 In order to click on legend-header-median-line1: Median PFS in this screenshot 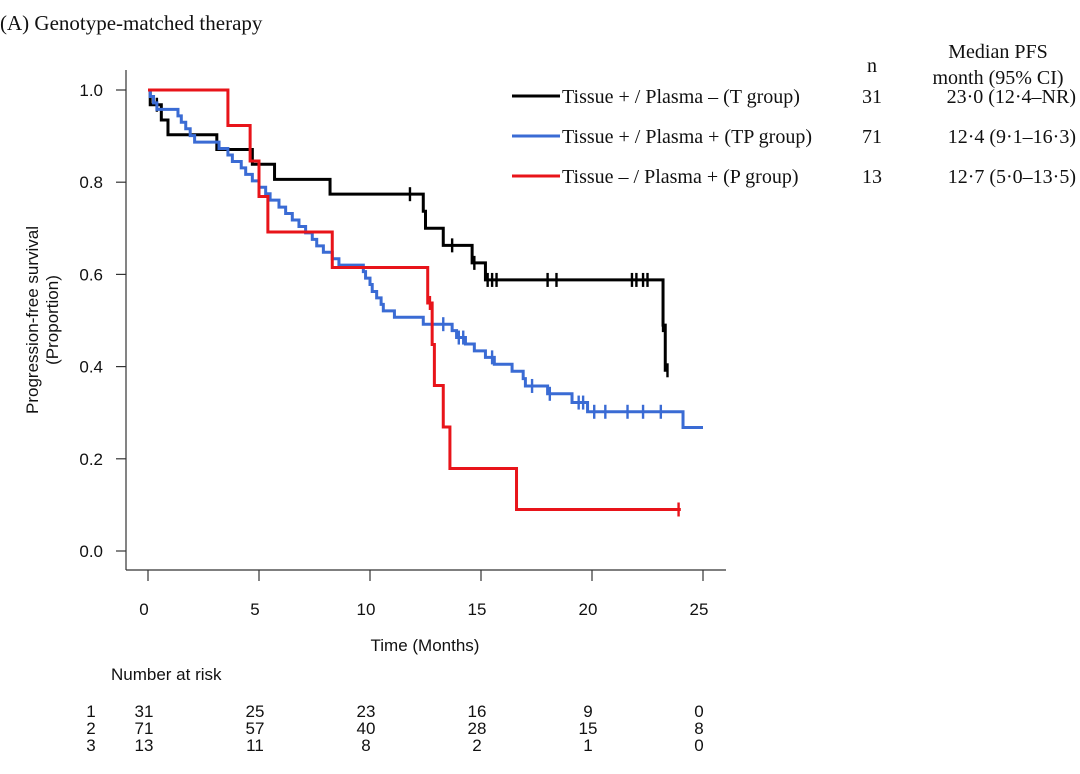, I will do `click(997, 52)`.